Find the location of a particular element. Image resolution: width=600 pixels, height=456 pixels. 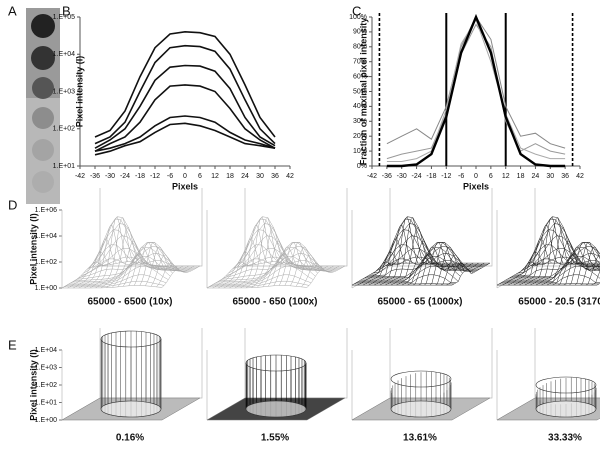

category-label: 13.61% is located at coordinates (420, 438).